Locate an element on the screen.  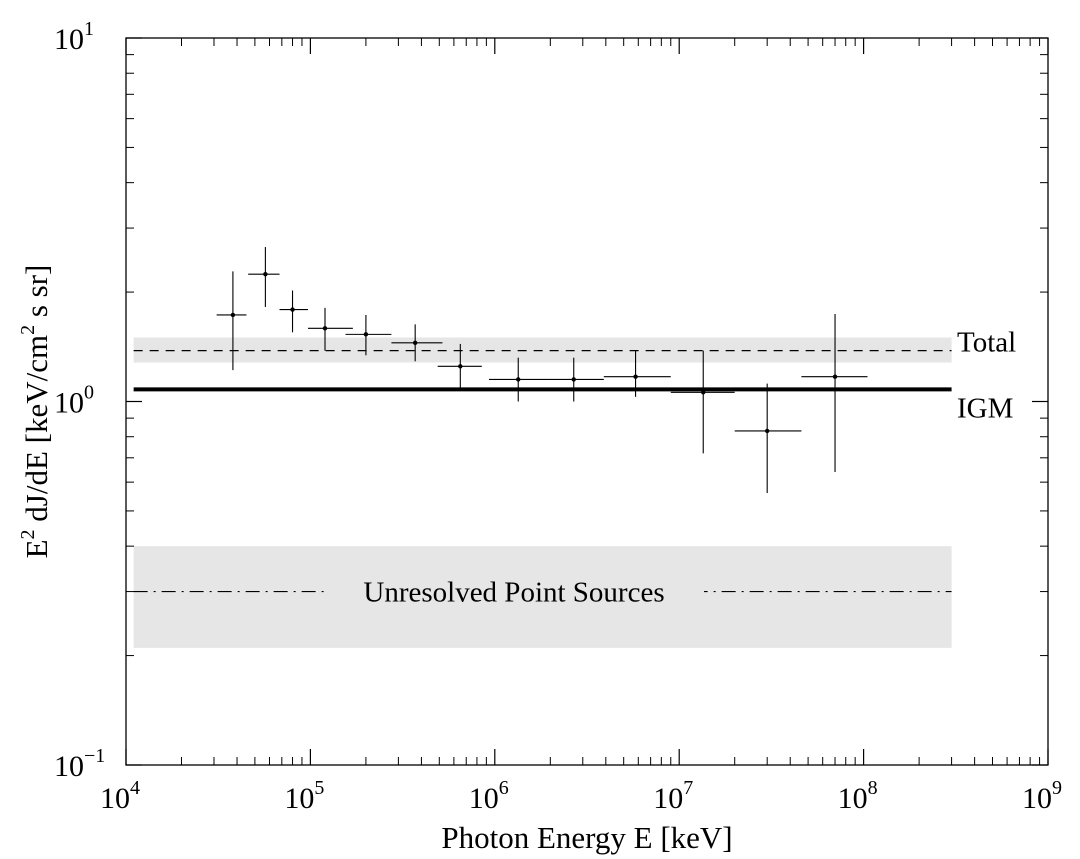
x-tick-label: 10⁷ is located at coordinates (673, 796).